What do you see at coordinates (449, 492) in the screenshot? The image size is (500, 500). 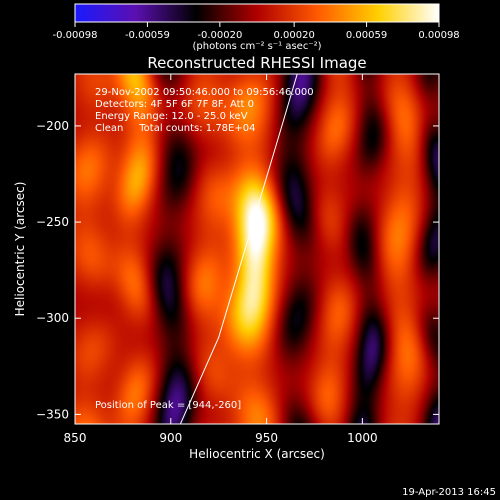 I see `render-timestamp: 19-Apr-2013 16:45` at bounding box center [449, 492].